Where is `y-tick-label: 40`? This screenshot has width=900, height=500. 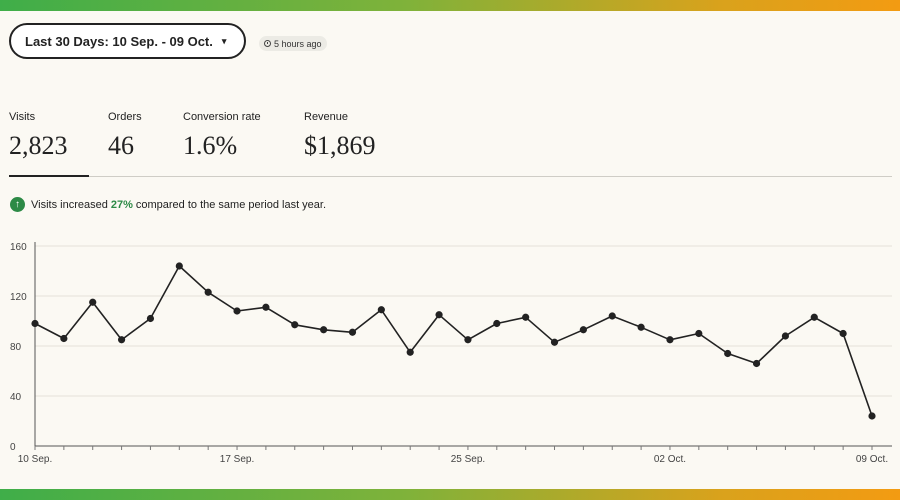
y-tick-label: 40 is located at coordinates (16, 397).